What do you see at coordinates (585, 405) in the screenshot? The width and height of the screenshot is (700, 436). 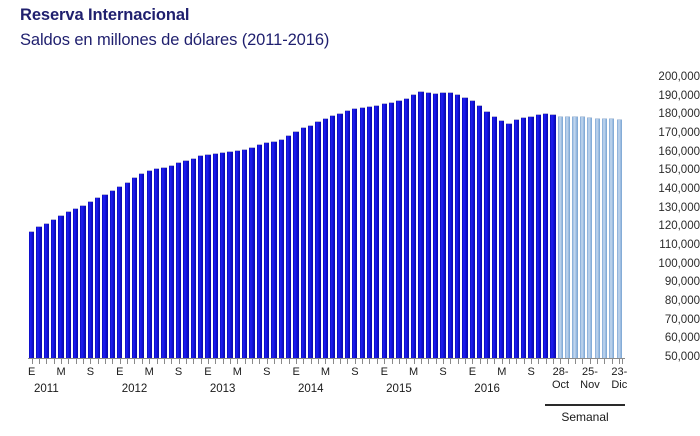 I see `semanal-underline` at bounding box center [585, 405].